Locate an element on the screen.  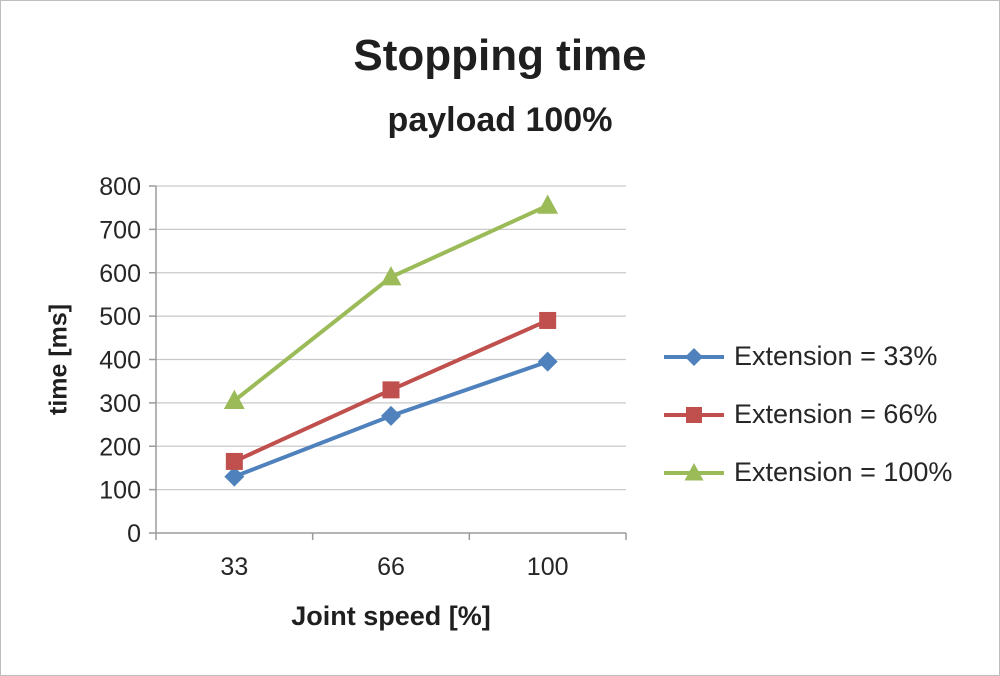
chart-title: Stopping time is located at coordinates (500, 55).